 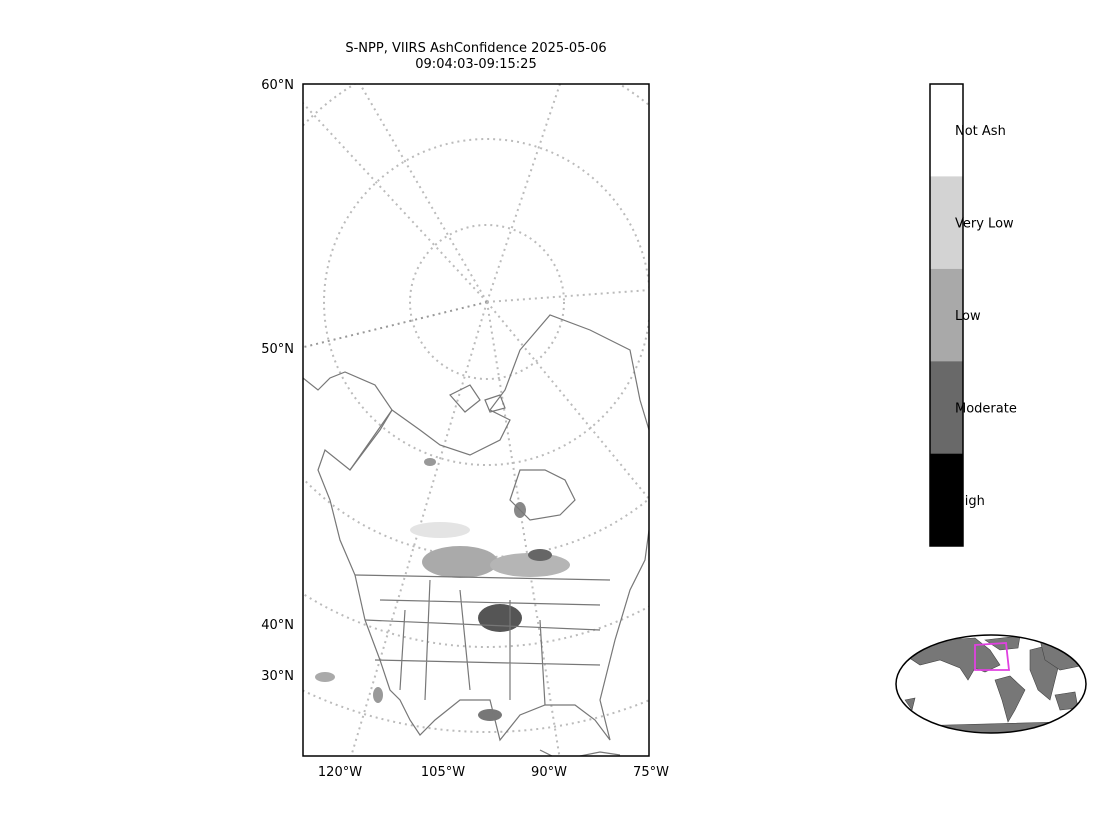 I want to click on lat-label: 40°N, so click(x=277, y=625).